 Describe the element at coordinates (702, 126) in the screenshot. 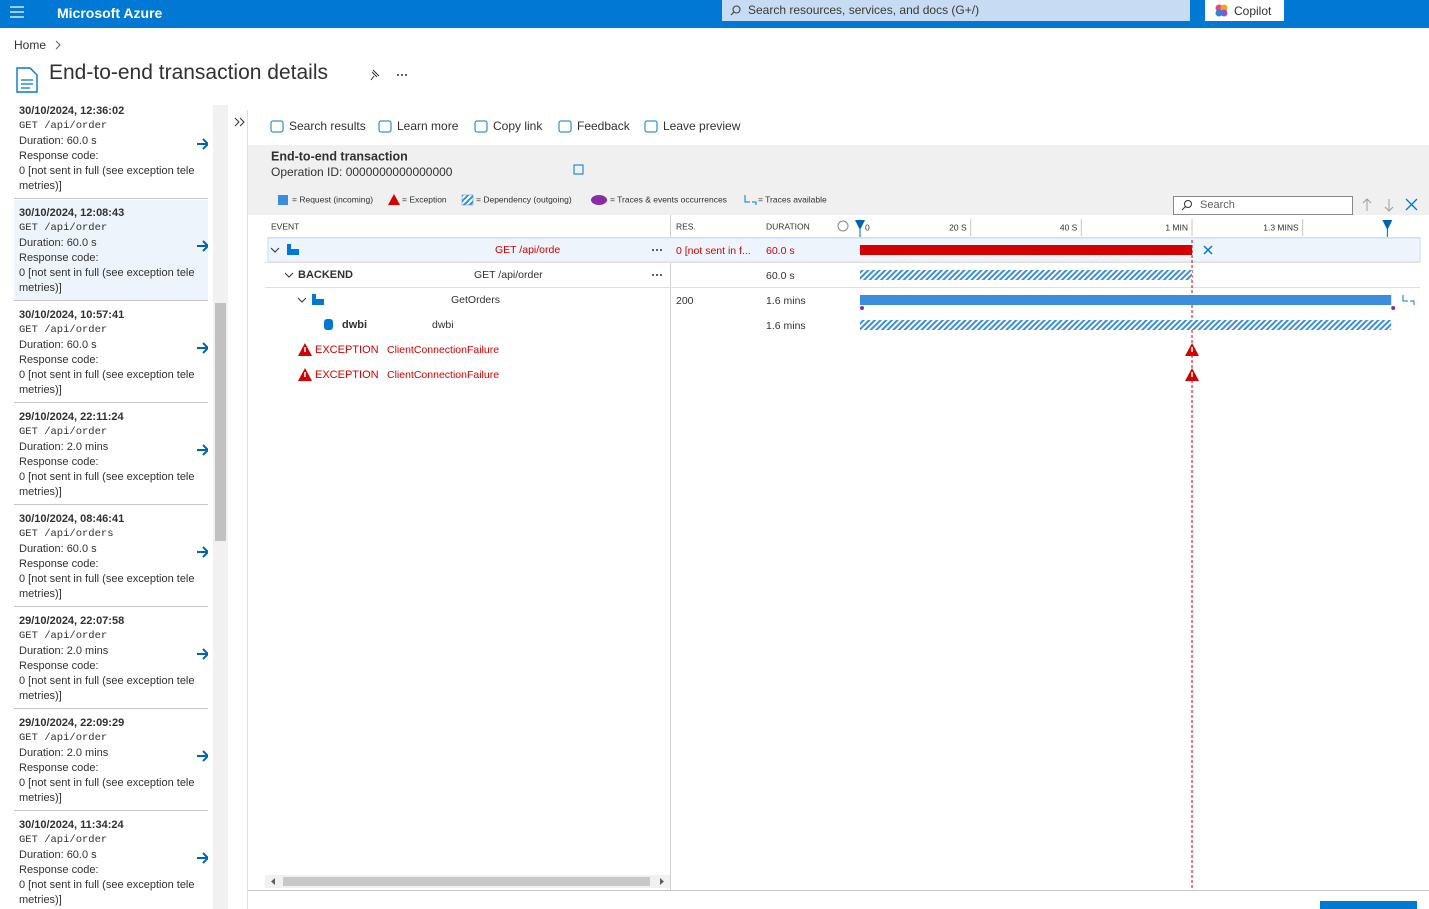

I see `toolbar-item: Leave preview` at that location.